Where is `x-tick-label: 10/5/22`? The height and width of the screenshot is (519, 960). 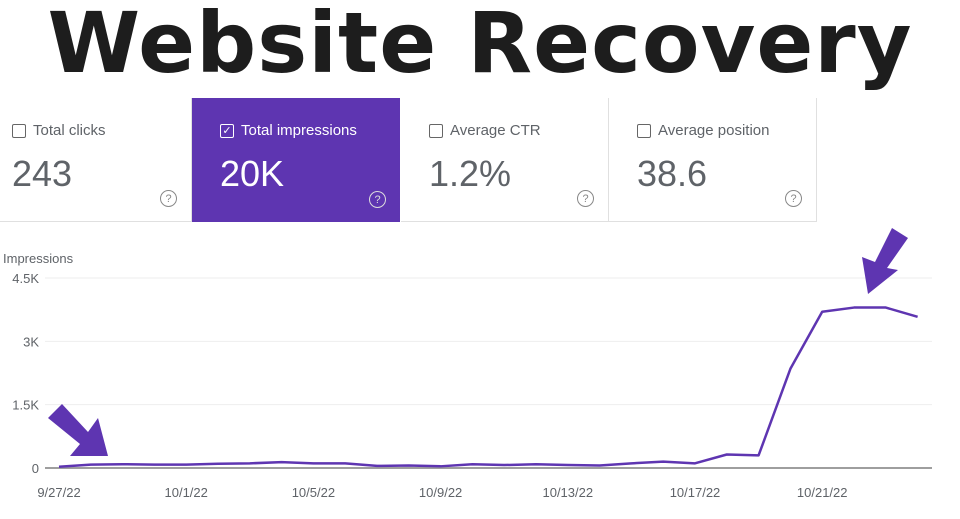
x-tick-label: 10/5/22 is located at coordinates (313, 492).